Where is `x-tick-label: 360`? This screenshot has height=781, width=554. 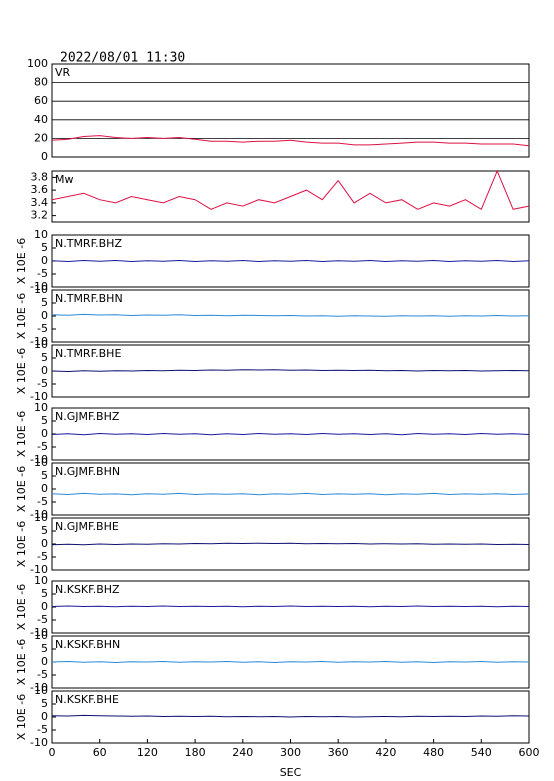
x-tick-label: 360 is located at coordinates (338, 752).